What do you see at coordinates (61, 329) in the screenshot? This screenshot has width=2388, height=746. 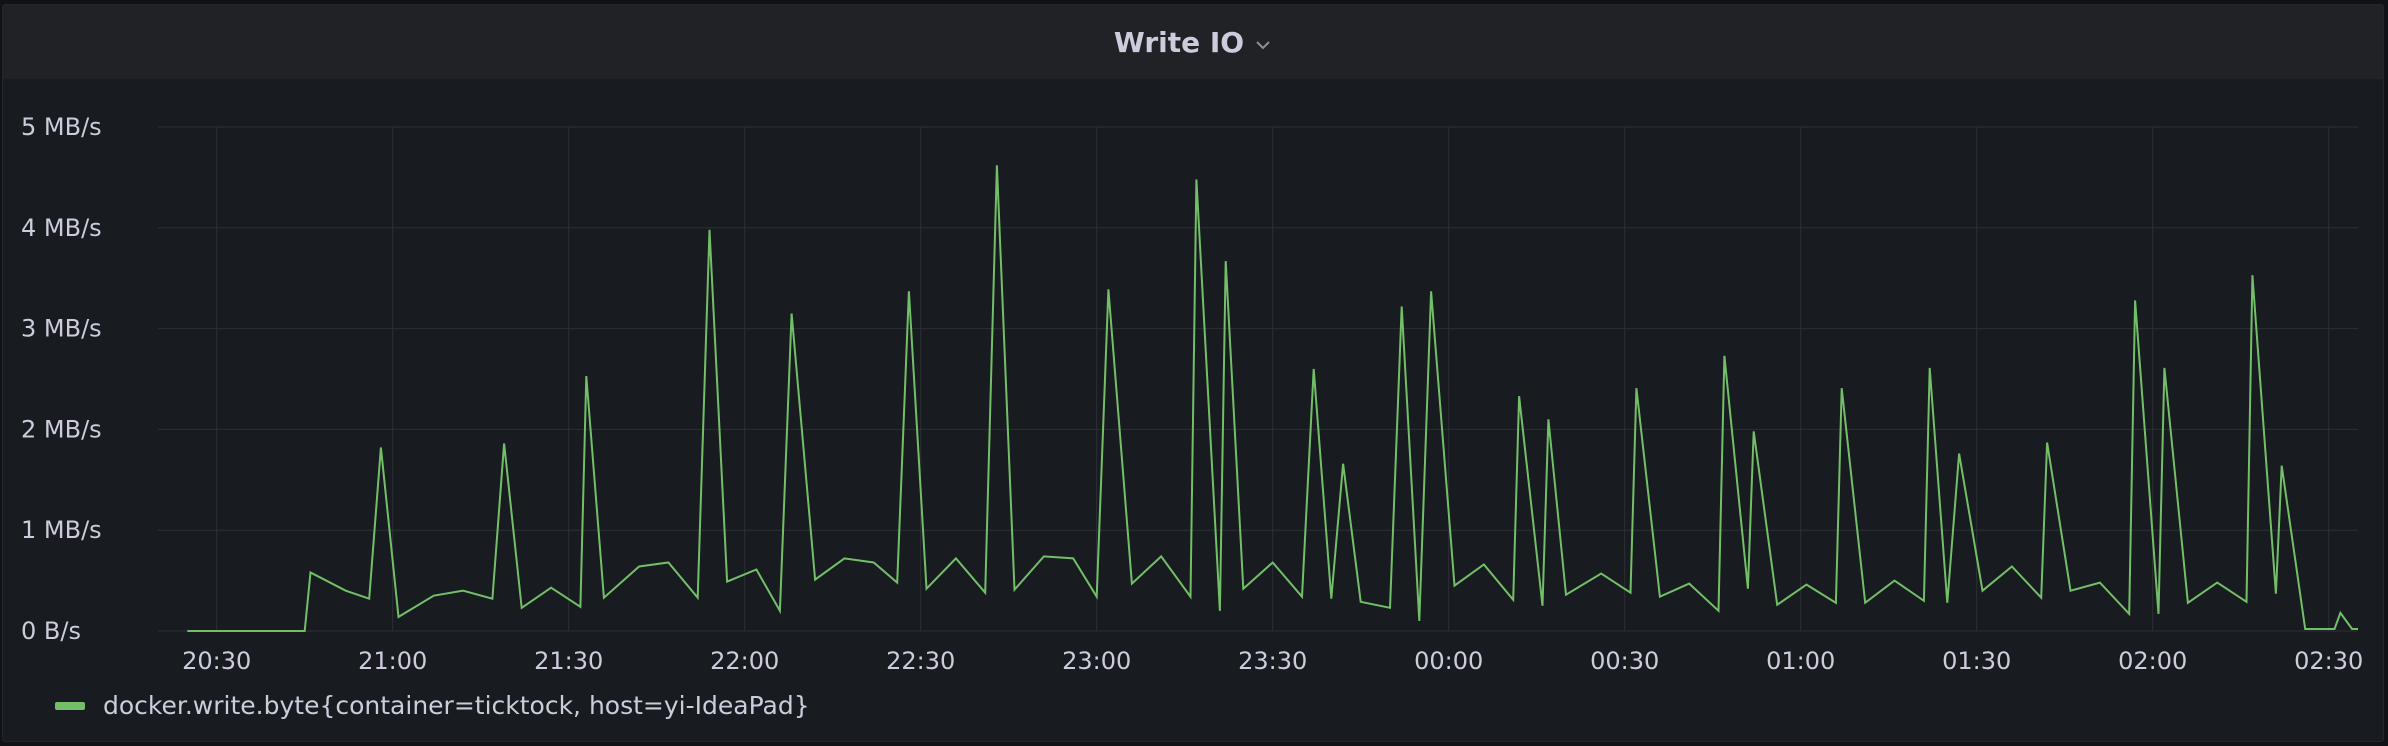 I see `y-tick-label: 3 MB/s` at bounding box center [61, 329].